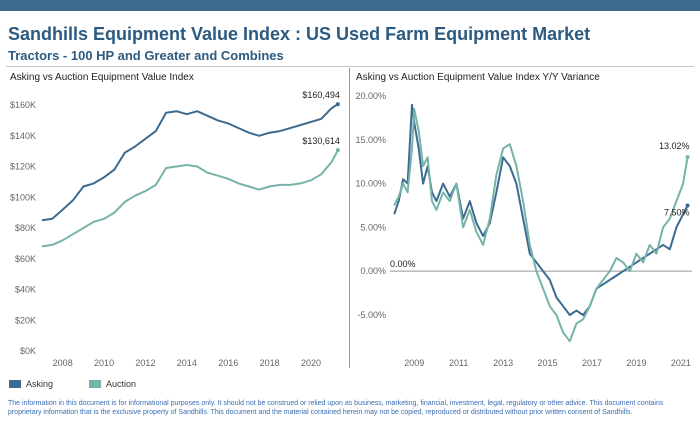  What do you see at coordinates (95, 384) in the screenshot?
I see `legend-swatch-auction` at bounding box center [95, 384].